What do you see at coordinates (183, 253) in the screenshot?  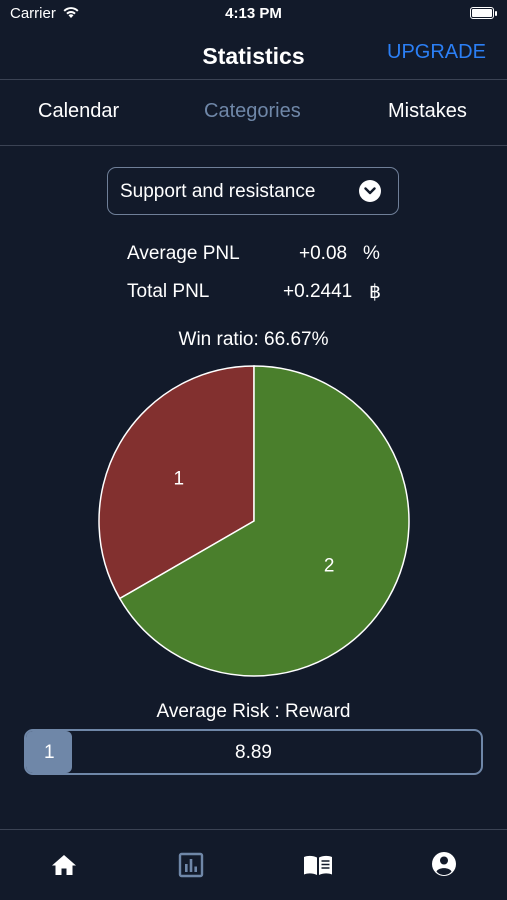 I see `average-pnl-label: Average PNL` at bounding box center [183, 253].